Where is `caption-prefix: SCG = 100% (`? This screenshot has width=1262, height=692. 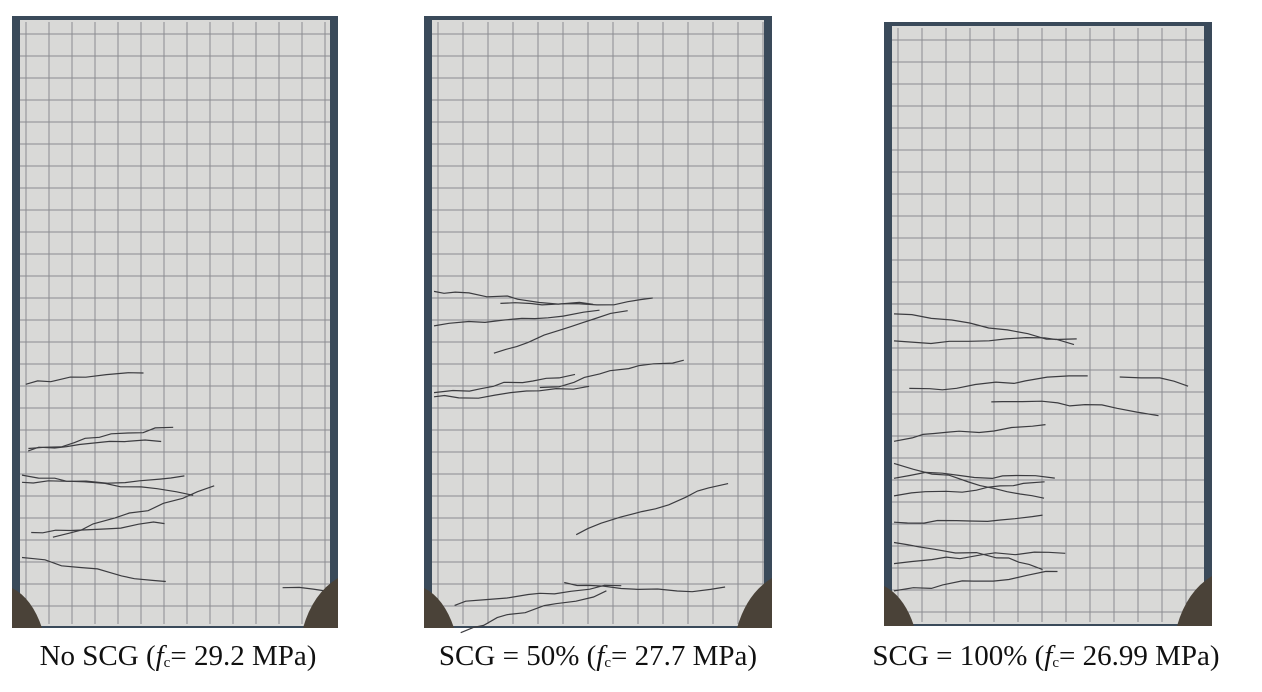 caption-prefix: SCG = 100% ( is located at coordinates (958, 656).